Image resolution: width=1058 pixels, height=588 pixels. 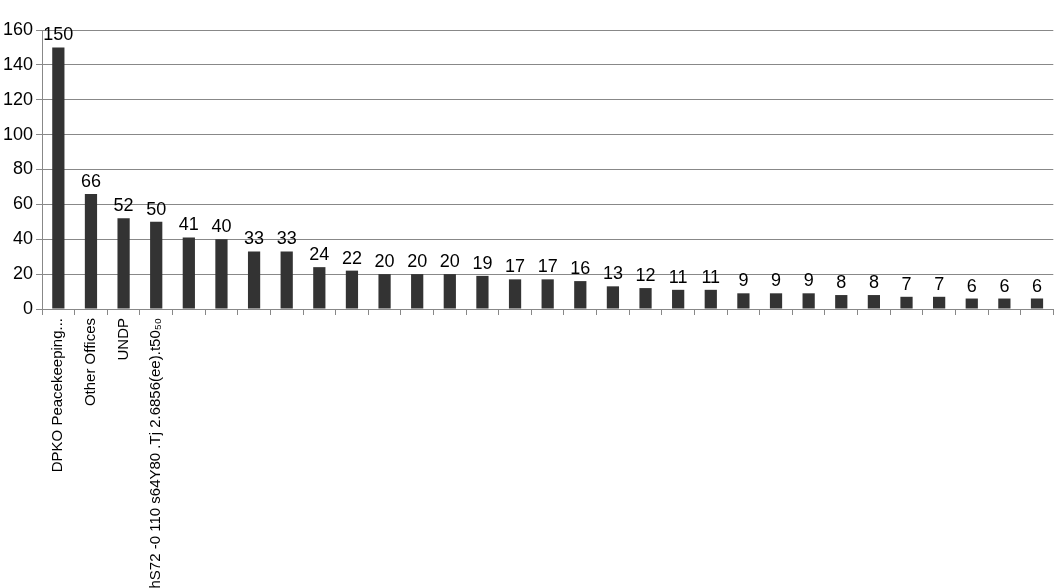 What do you see at coordinates (23, 168) in the screenshot?
I see `y-tick-label: 80` at bounding box center [23, 168].